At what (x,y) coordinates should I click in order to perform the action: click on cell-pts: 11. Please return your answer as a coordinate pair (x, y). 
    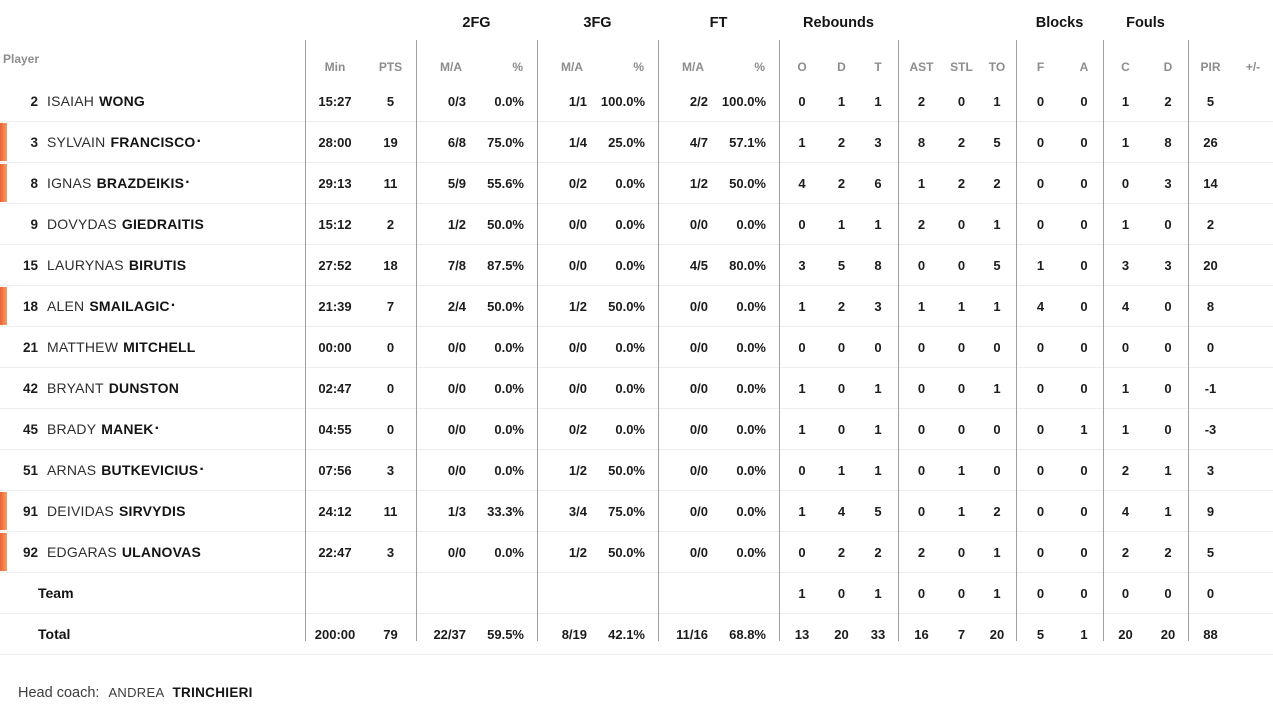
    Looking at the image, I should click on (390, 511).